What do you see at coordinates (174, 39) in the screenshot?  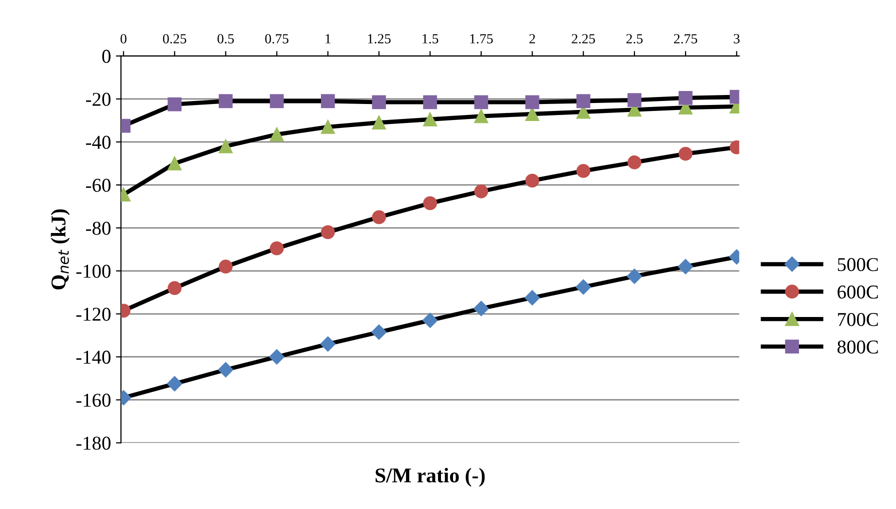 I see `x-tick-label: 0.25` at bounding box center [174, 39].